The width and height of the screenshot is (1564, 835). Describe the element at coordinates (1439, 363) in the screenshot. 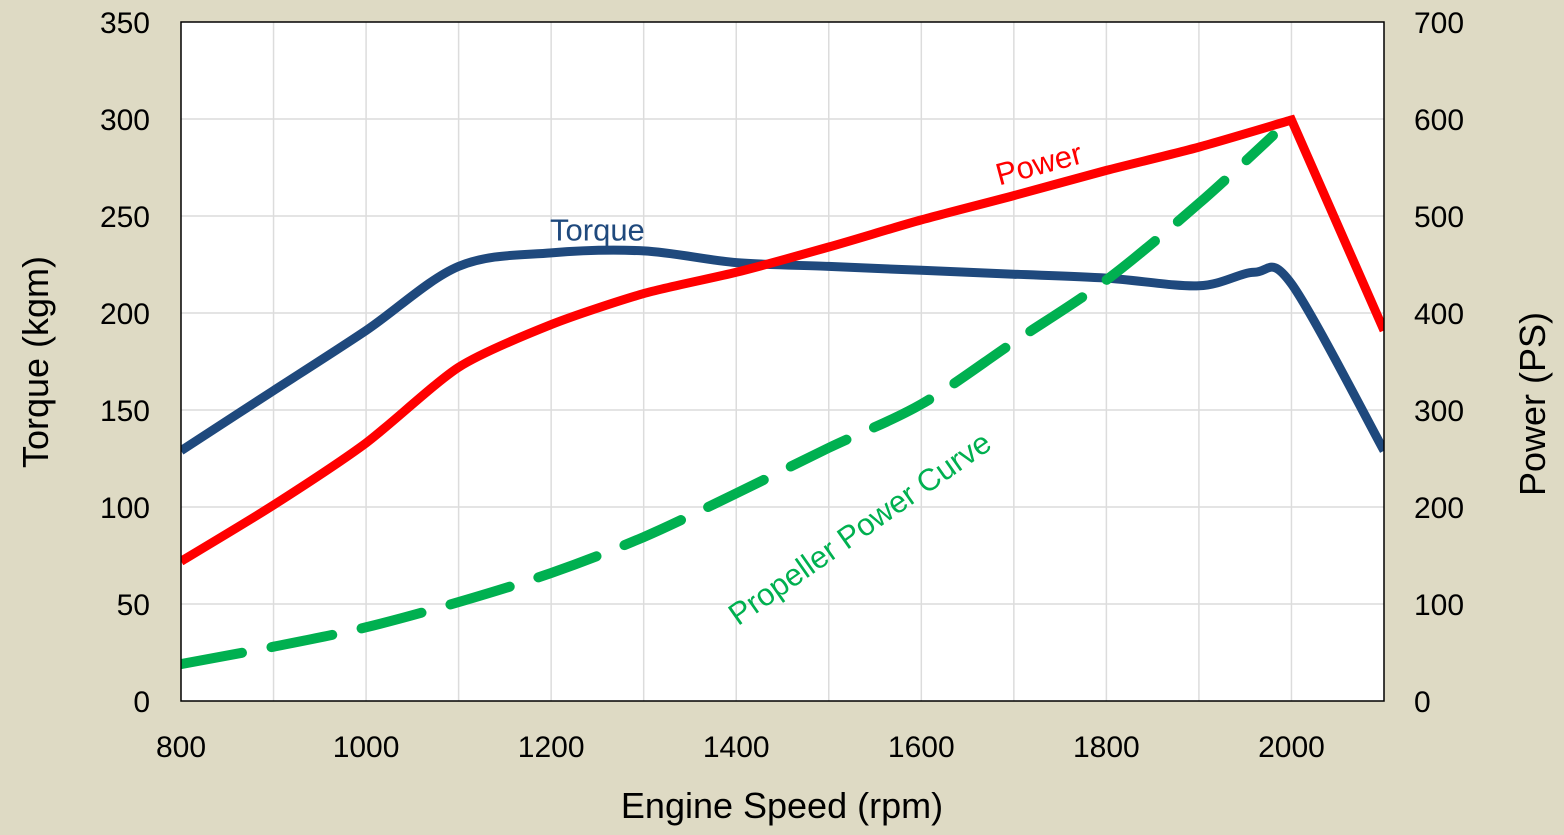

I see `right-y-axis-ticks: 0 100 200 300 400 500 600 700` at that location.